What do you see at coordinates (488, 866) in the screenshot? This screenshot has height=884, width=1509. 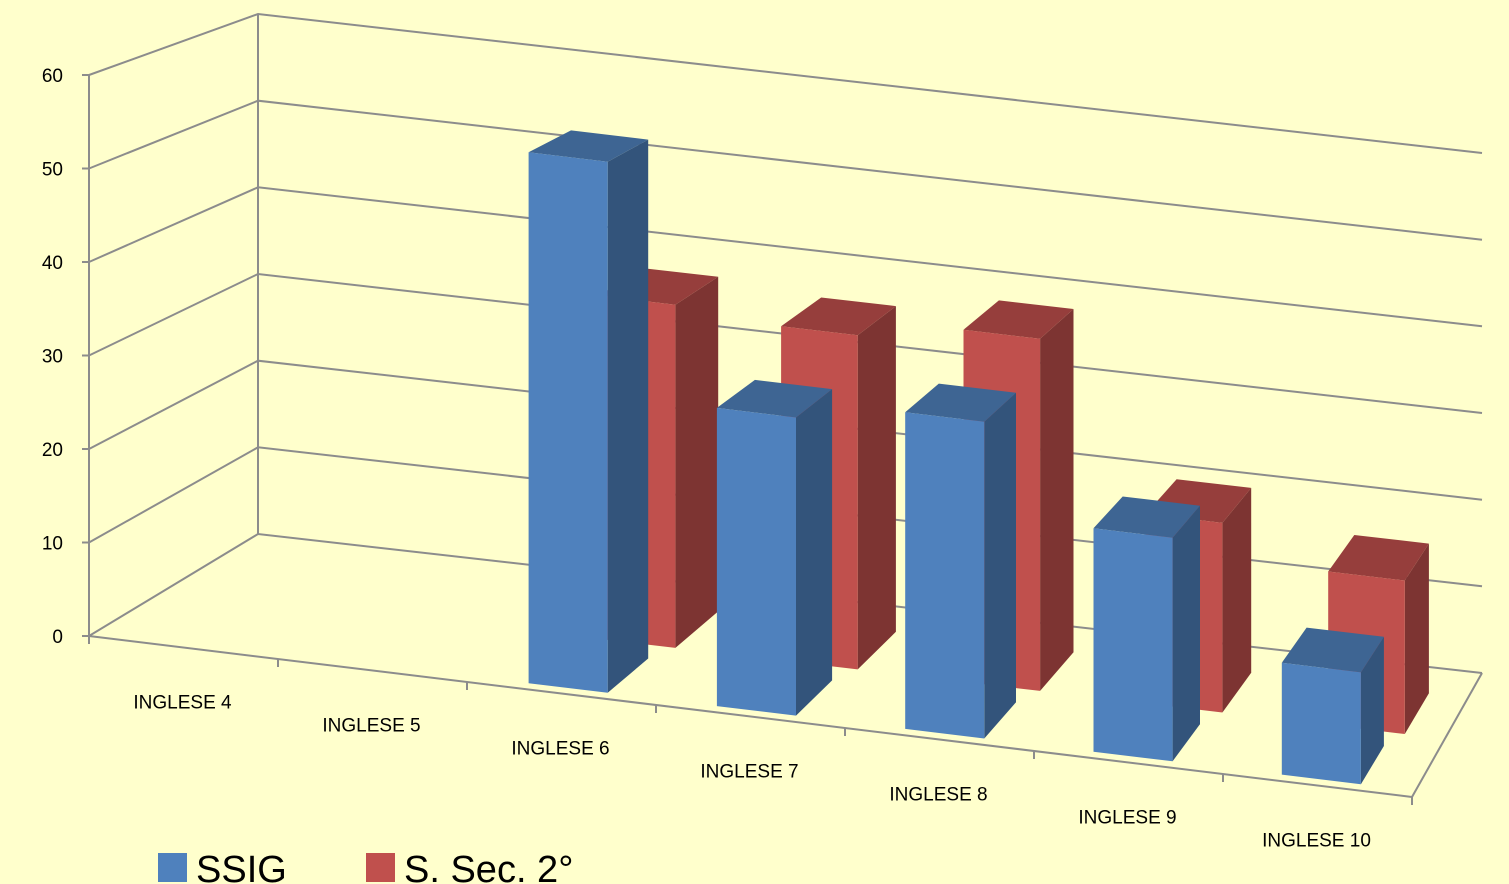 I see `legend-label: S. Sec. 2°` at bounding box center [488, 866].